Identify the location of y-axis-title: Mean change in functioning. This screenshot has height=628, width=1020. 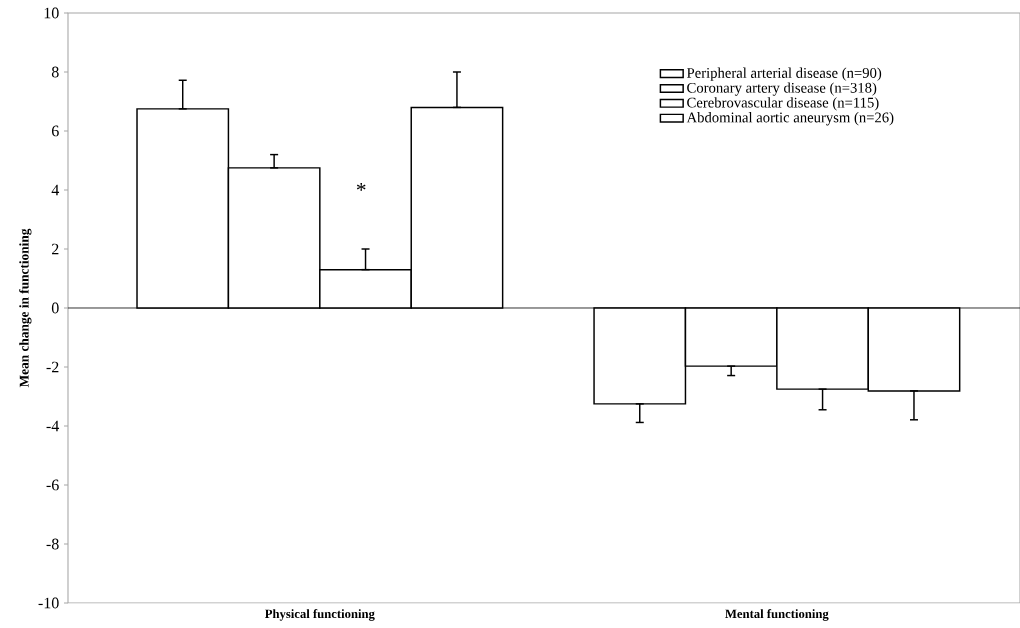
(25, 308).